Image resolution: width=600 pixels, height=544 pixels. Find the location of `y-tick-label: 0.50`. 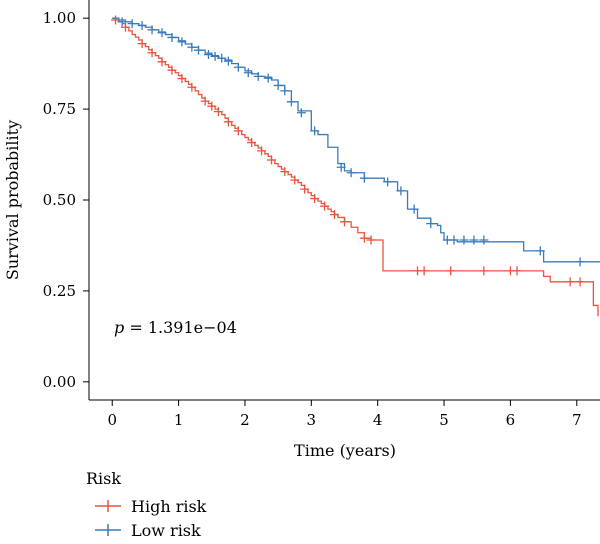

y-tick-label: 0.50 is located at coordinates (59, 200).